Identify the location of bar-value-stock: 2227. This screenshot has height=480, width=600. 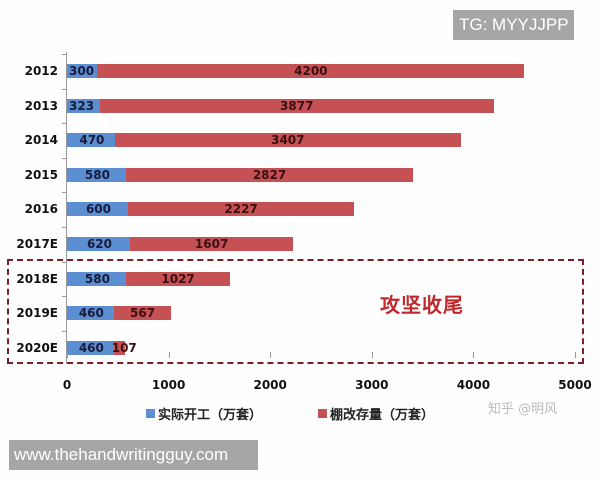
(241, 209).